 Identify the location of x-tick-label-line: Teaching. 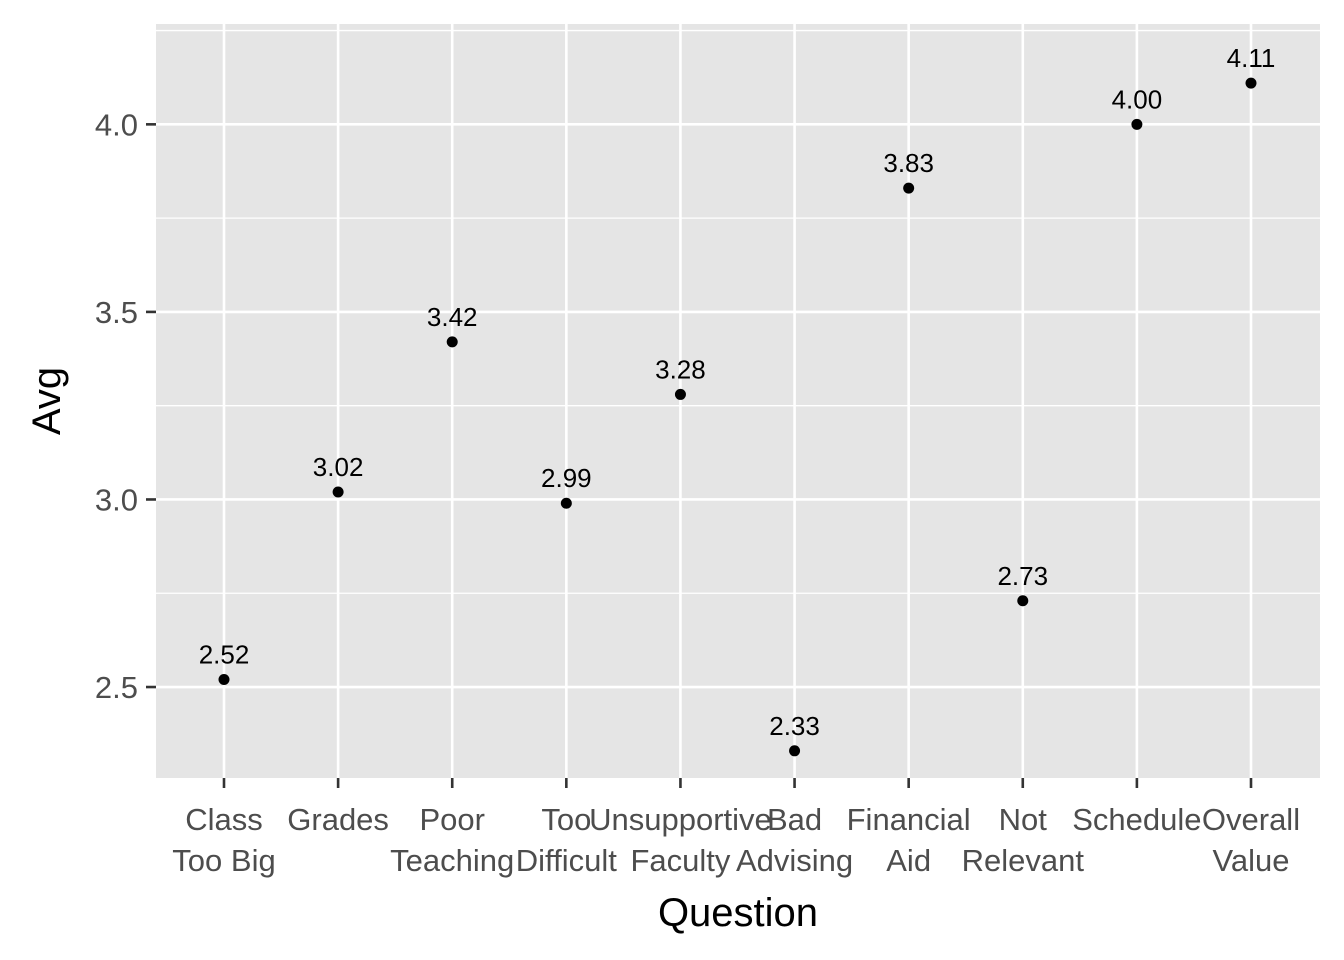
(452, 860).